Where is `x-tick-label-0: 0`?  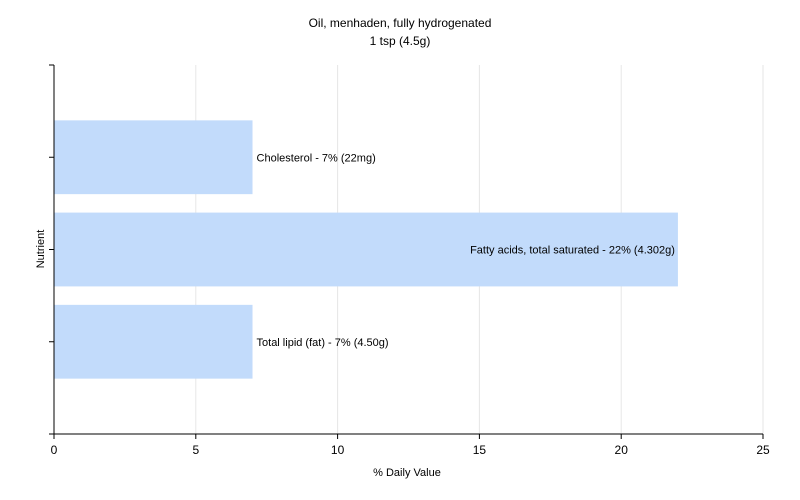
x-tick-label-0: 0 is located at coordinates (54, 450).